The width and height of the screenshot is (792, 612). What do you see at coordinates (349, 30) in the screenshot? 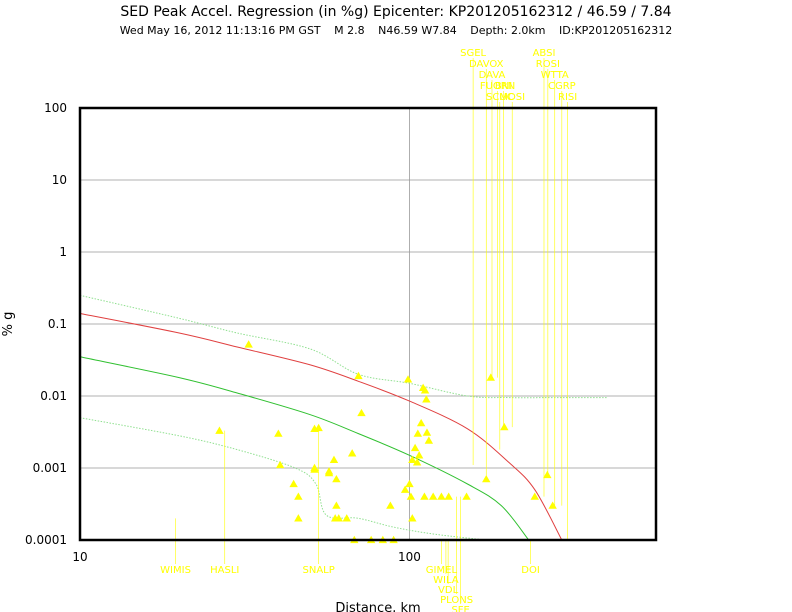
I see `event-magnitude: M 2.8` at bounding box center [349, 30].